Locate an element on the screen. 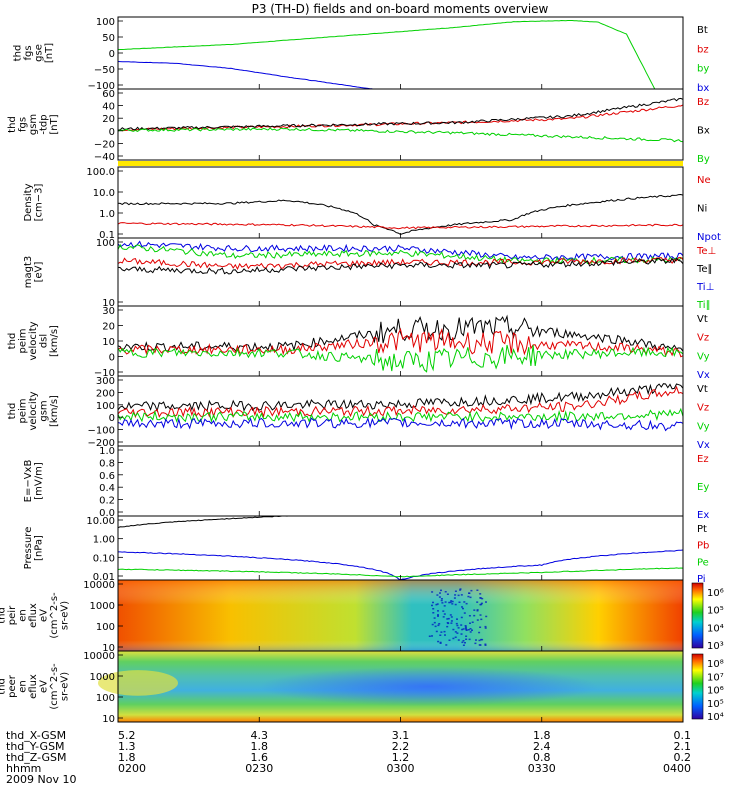 This screenshot has width=750, height=800. y-axis-label-line: peim is located at coordinates (23, 410).